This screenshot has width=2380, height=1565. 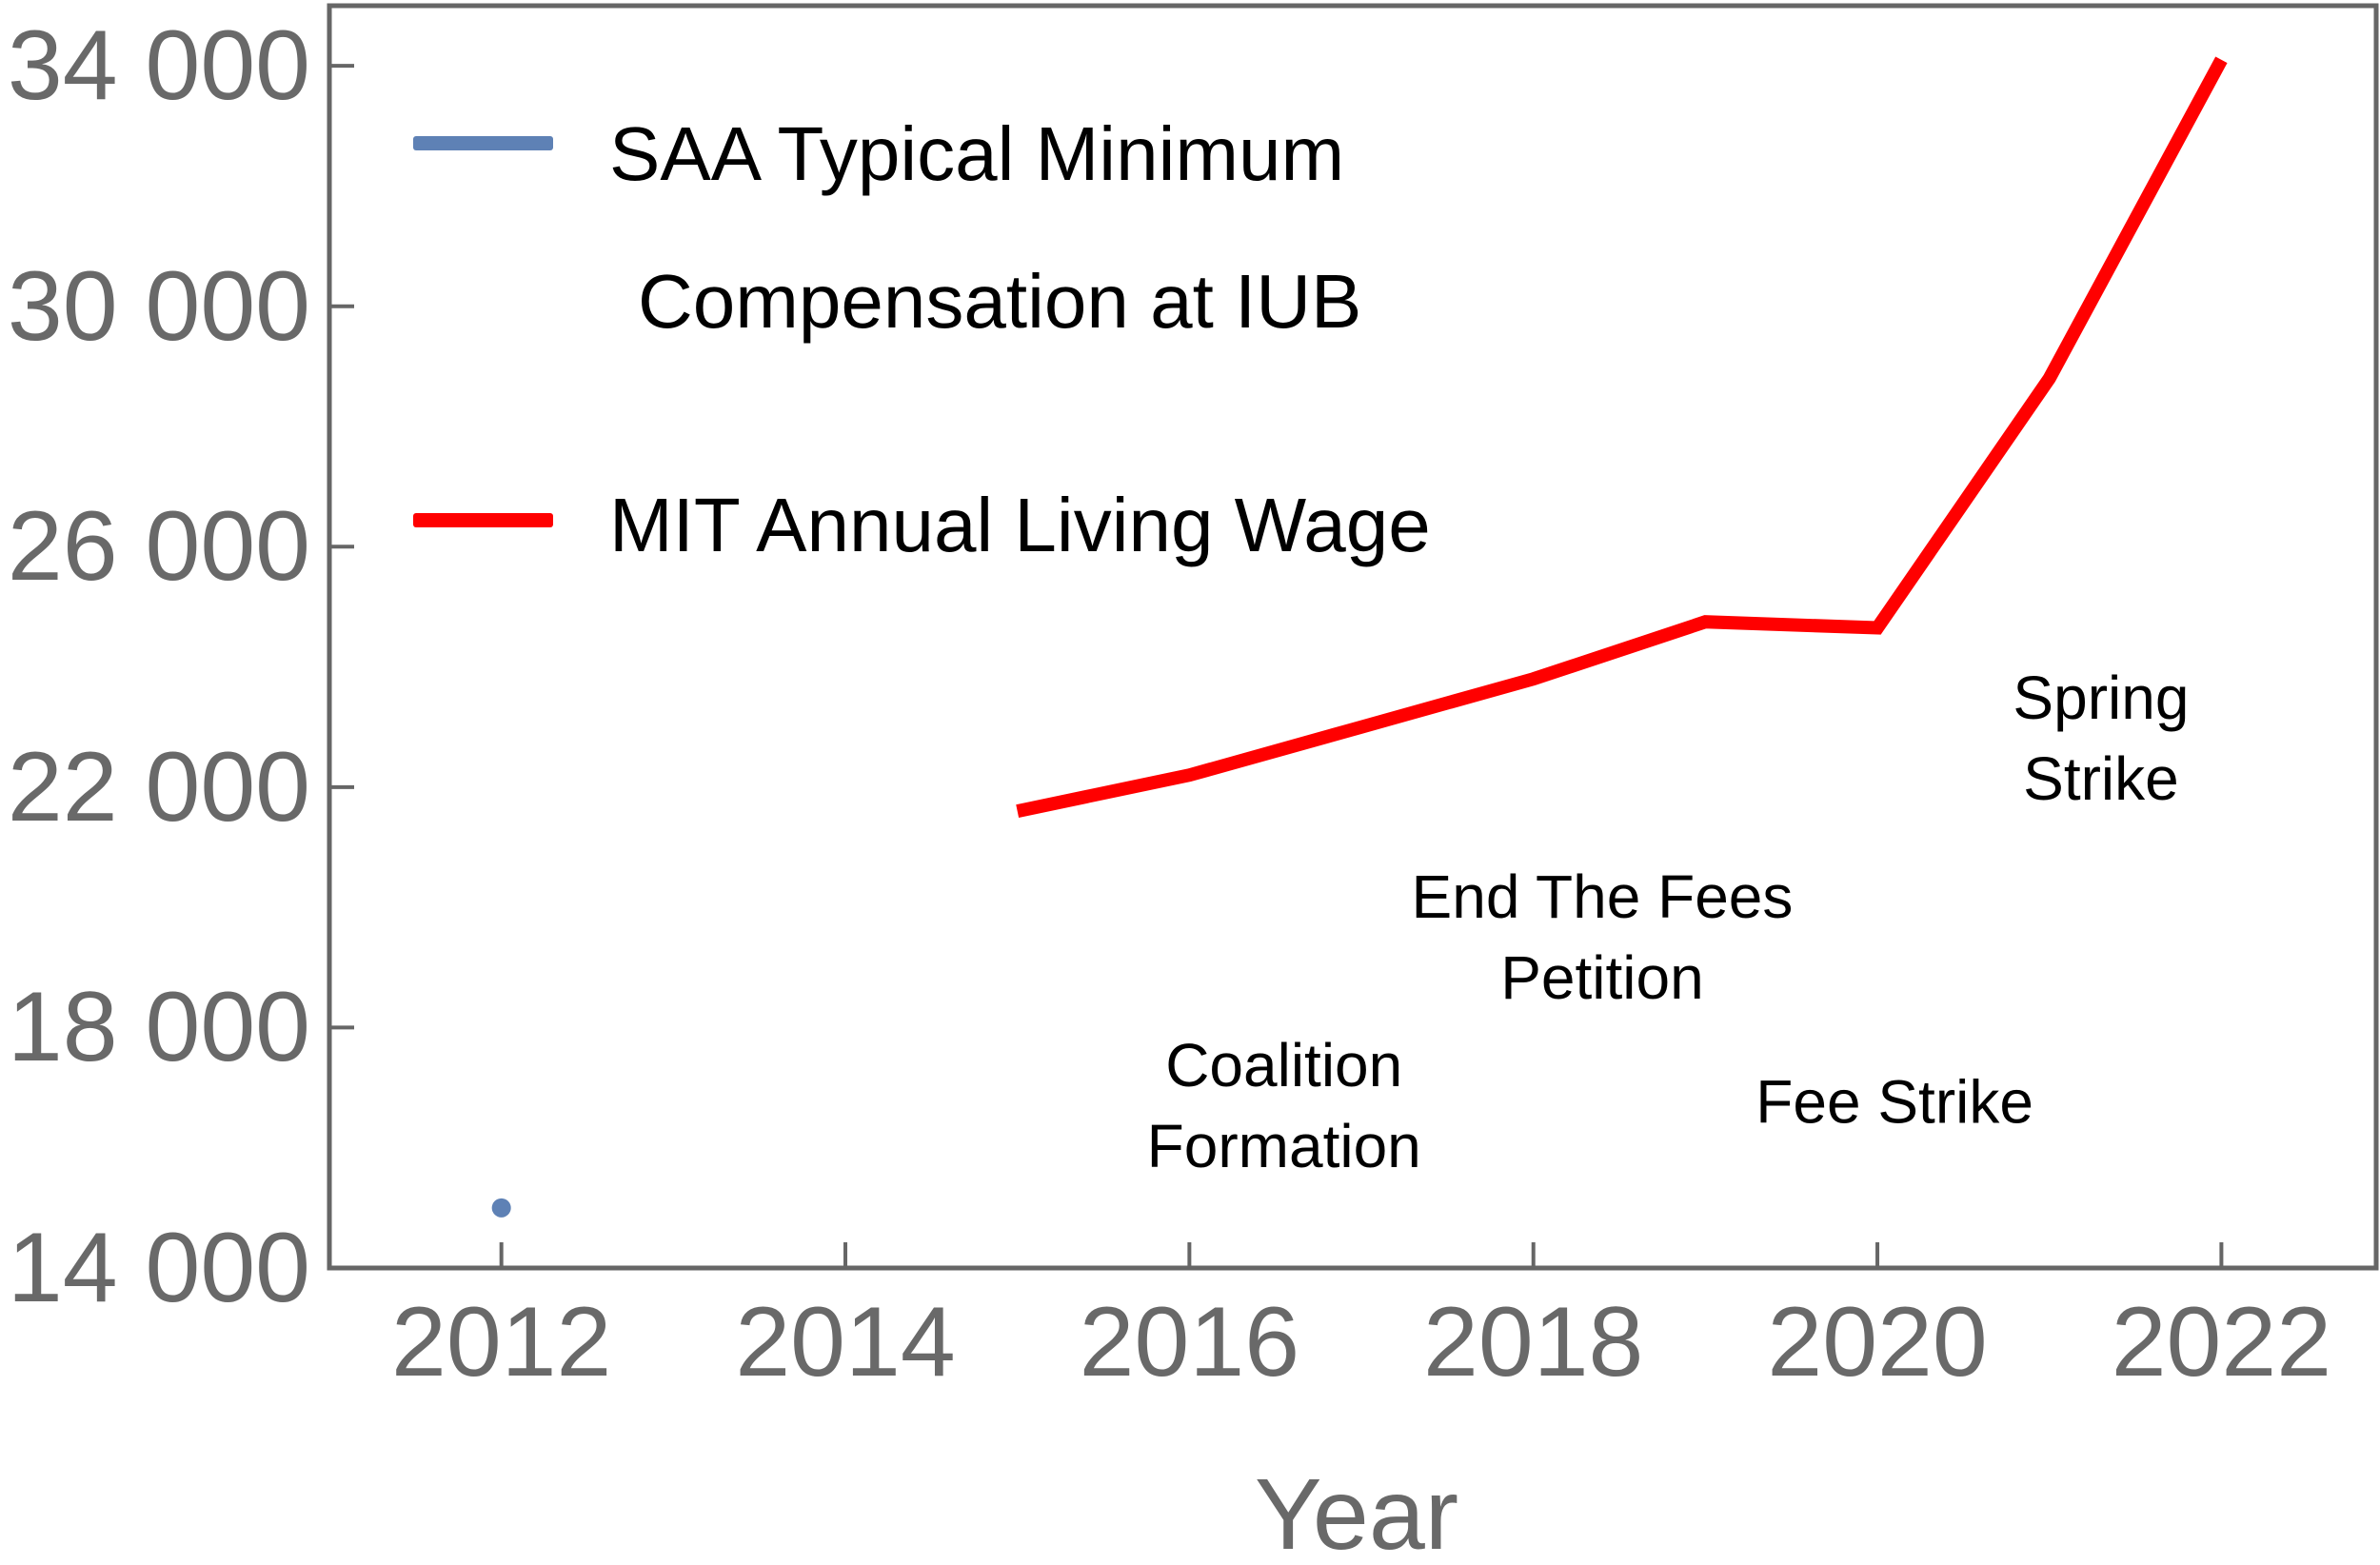 What do you see at coordinates (2101, 739) in the screenshot?
I see `annotation-spring-strike: Spring Strike` at bounding box center [2101, 739].